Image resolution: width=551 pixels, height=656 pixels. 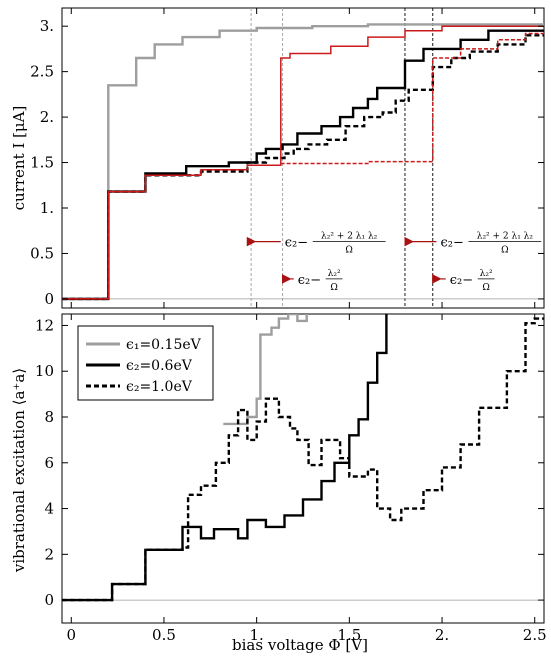 I want to click on legend-label-e2: ϵ₂=0.6eV, so click(x=159, y=366).